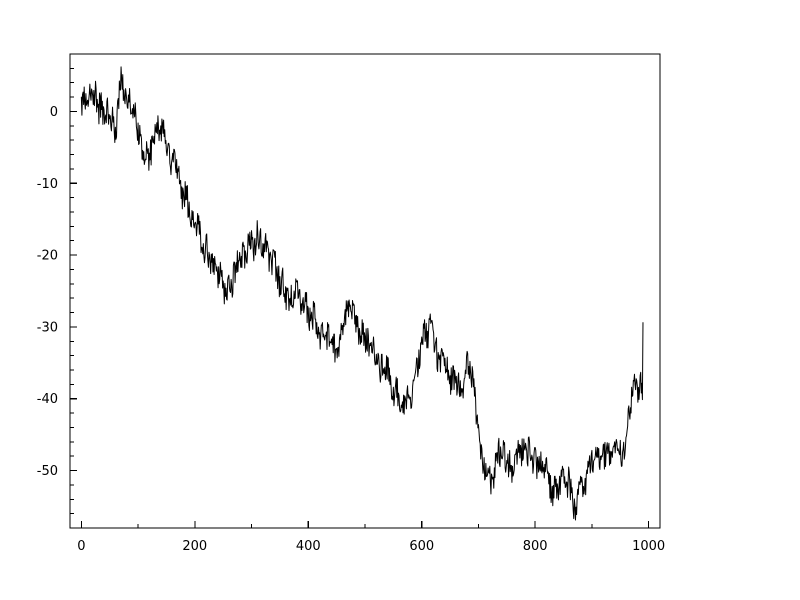 This screenshot has height=600, width=800. I want to click on x-tick-label: 1000, so click(648, 546).